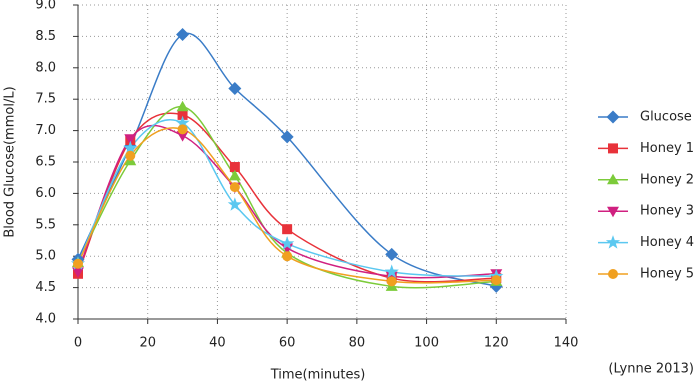 The height and width of the screenshot is (383, 699). I want to click on y-tick-label: 7.5, so click(45, 99).